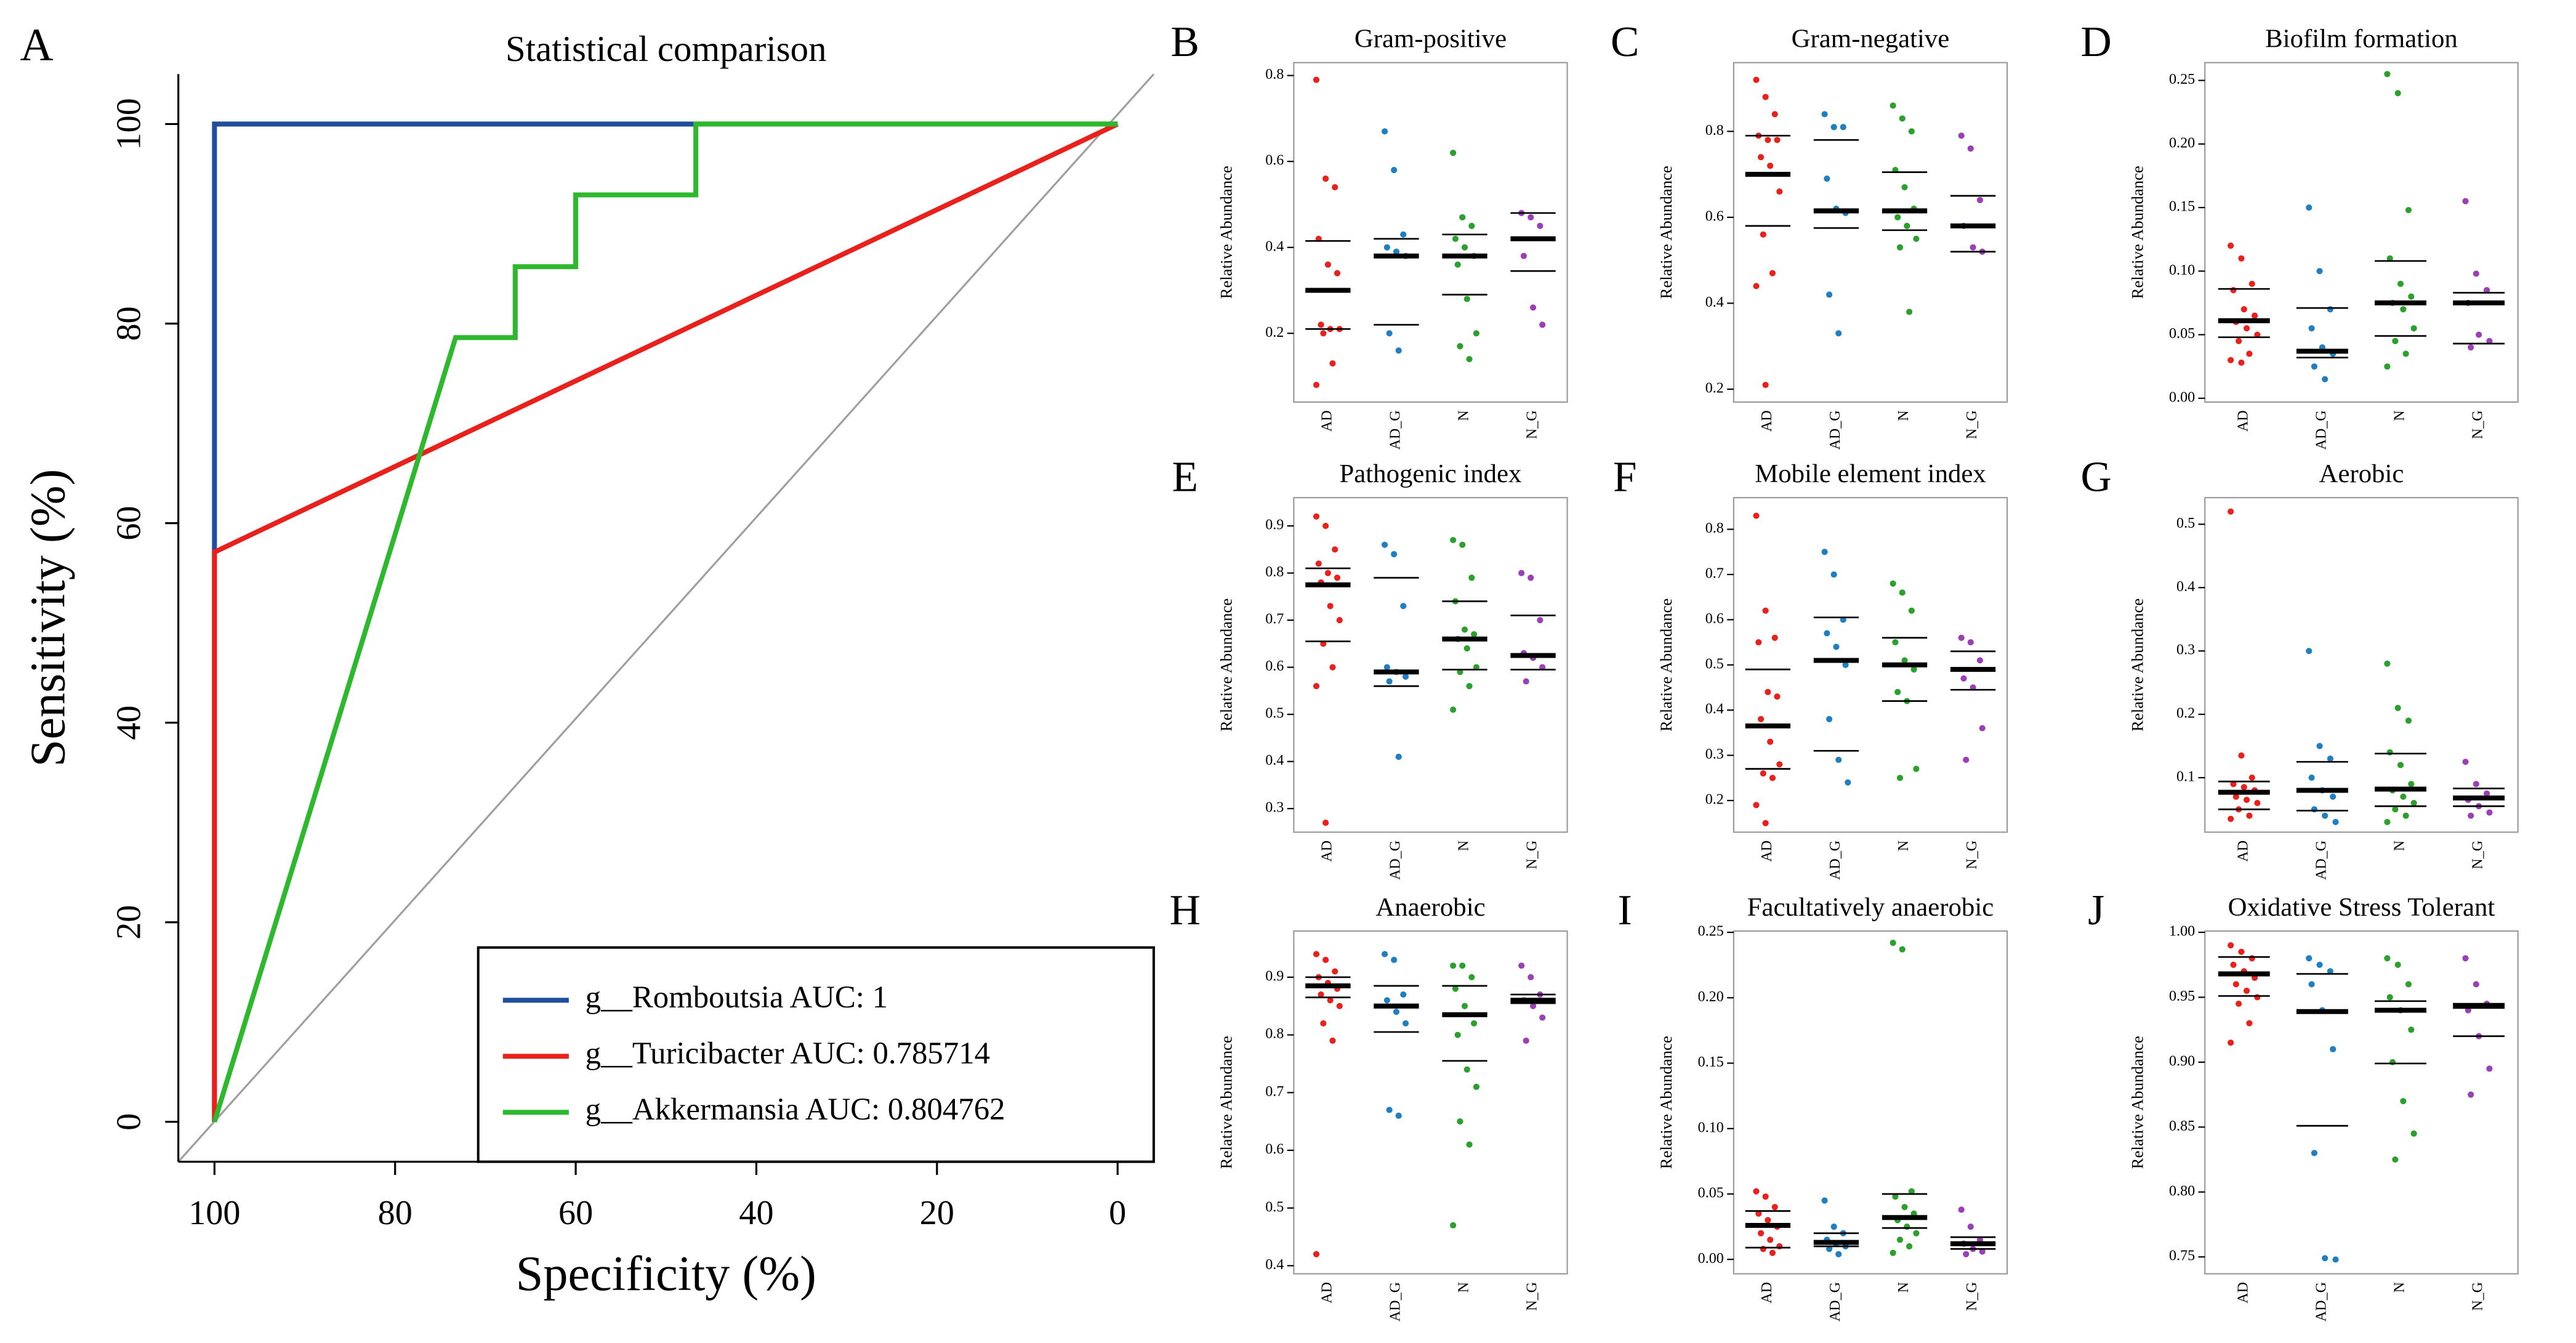 The image size is (2576, 1343). I want to click on y-tick-label: 0.3, so click(2185, 650).